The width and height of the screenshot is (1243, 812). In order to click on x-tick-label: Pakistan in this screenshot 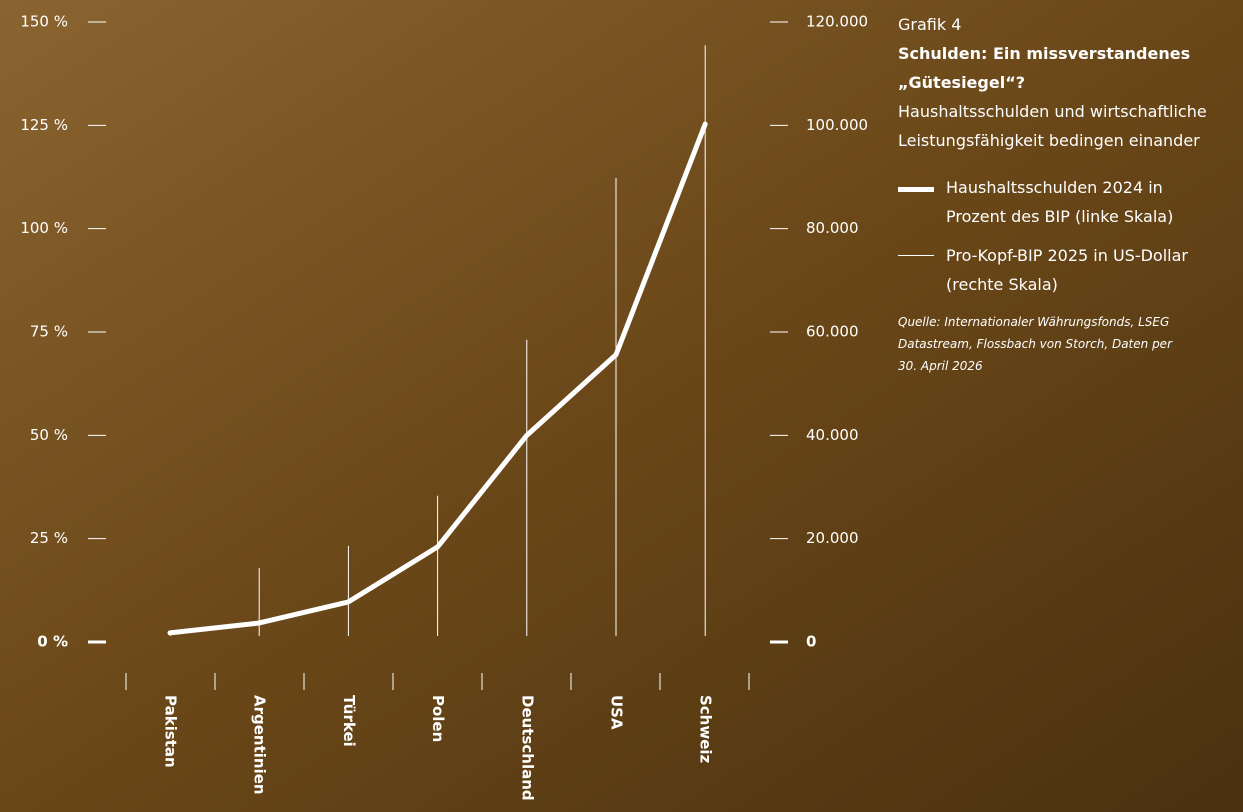, I will do `click(171, 731)`.